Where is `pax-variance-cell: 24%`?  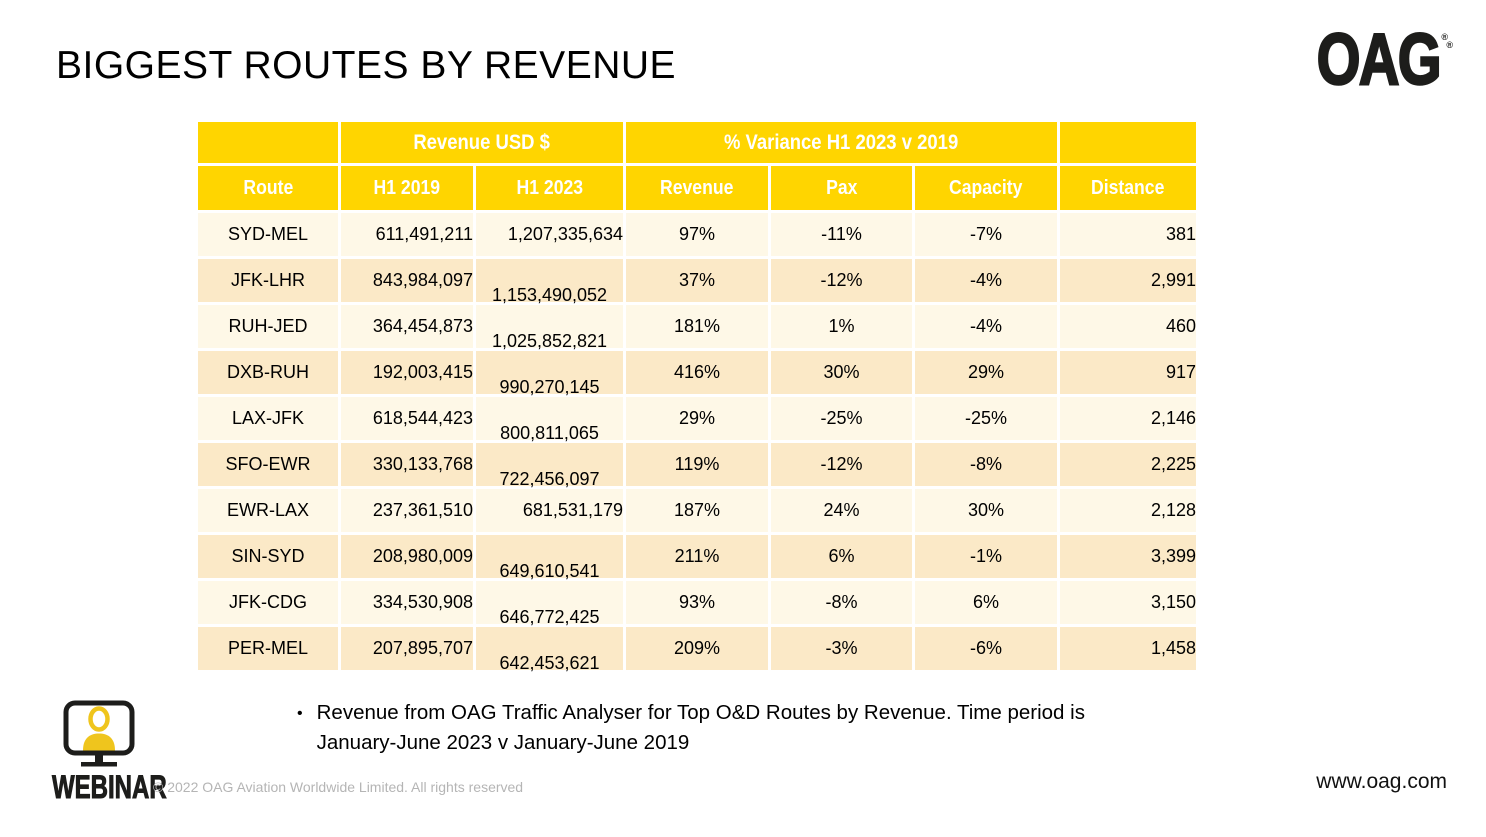 pax-variance-cell: 24% is located at coordinates (841, 510).